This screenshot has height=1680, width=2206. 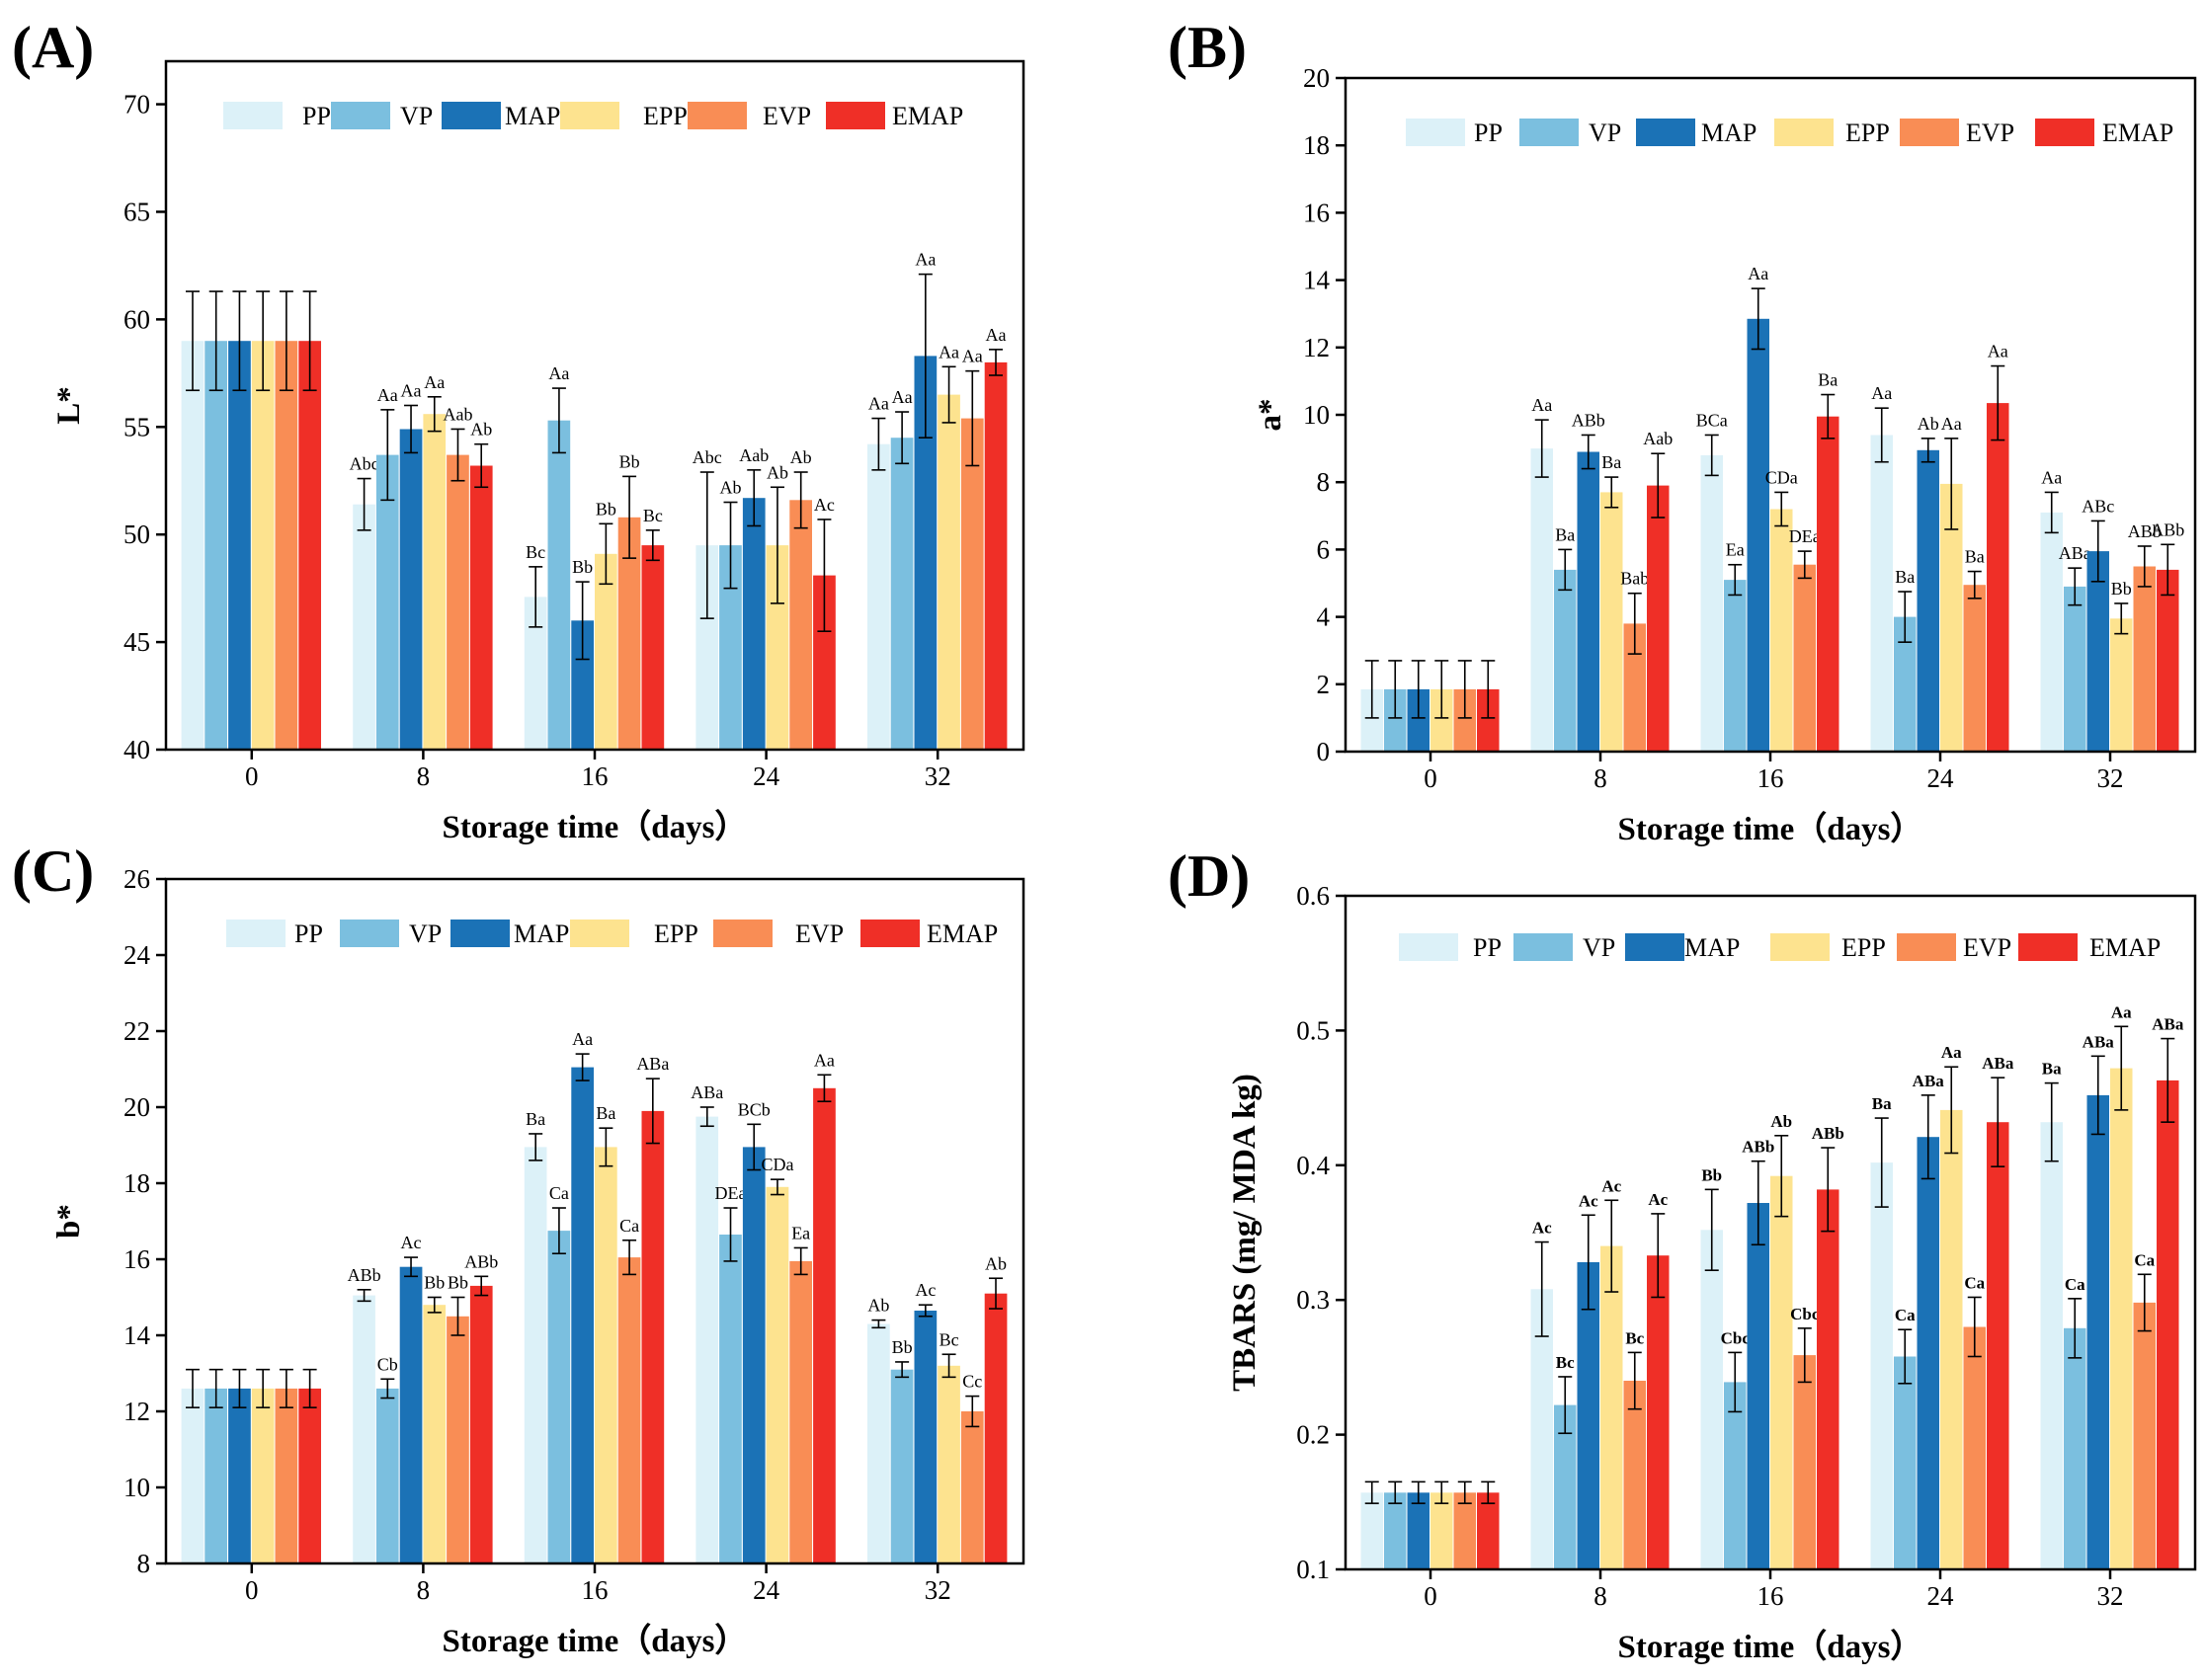 I want to click on y-tick-label: 22, so click(x=136, y=1031).